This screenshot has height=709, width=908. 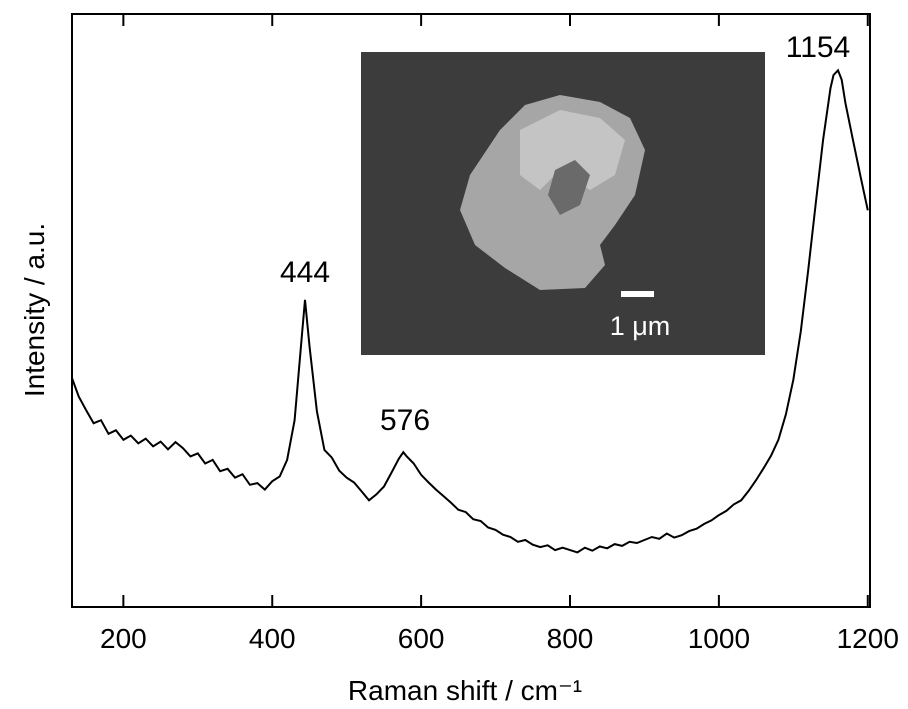 What do you see at coordinates (405, 420) in the screenshot?
I see `peak-label: 576` at bounding box center [405, 420].